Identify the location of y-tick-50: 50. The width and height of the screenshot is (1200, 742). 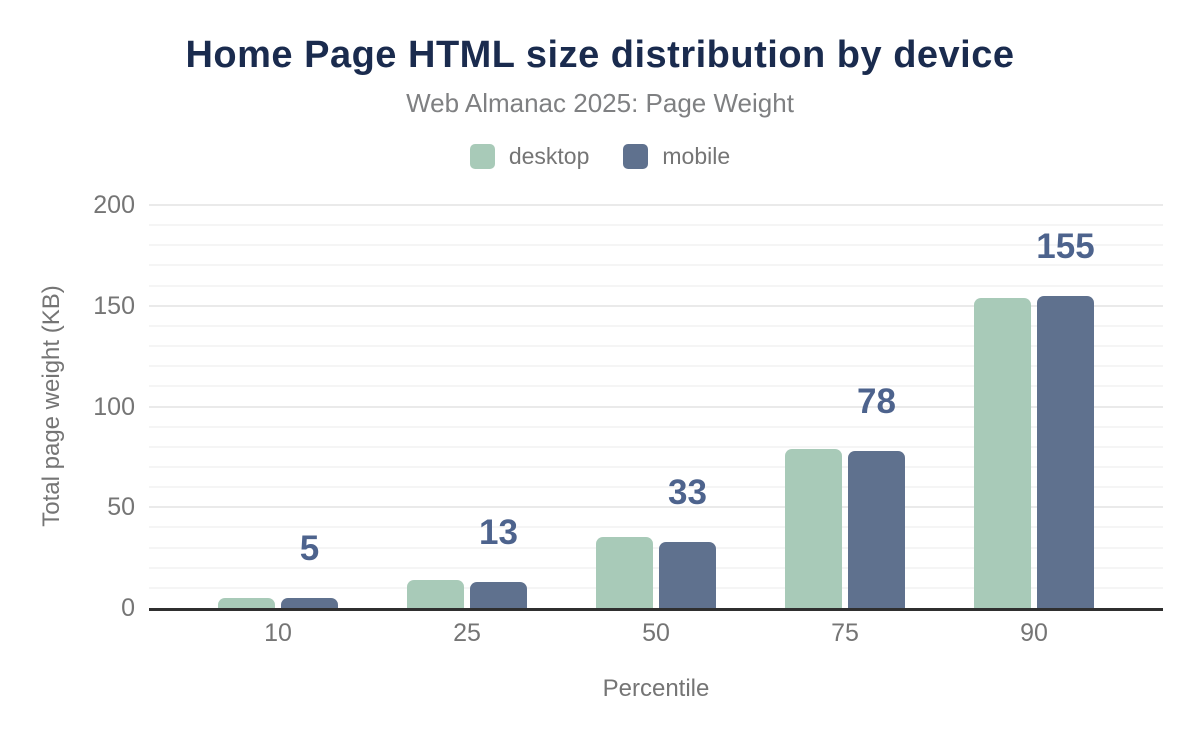
(121, 507).